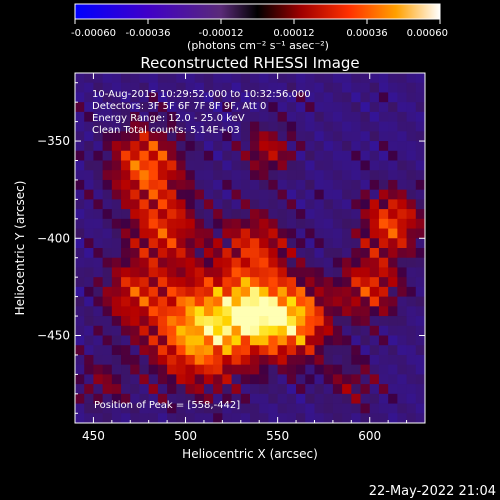  What do you see at coordinates (250, 454) in the screenshot?
I see `x-axis-label: Heliocentric X (arcsec)` at bounding box center [250, 454].